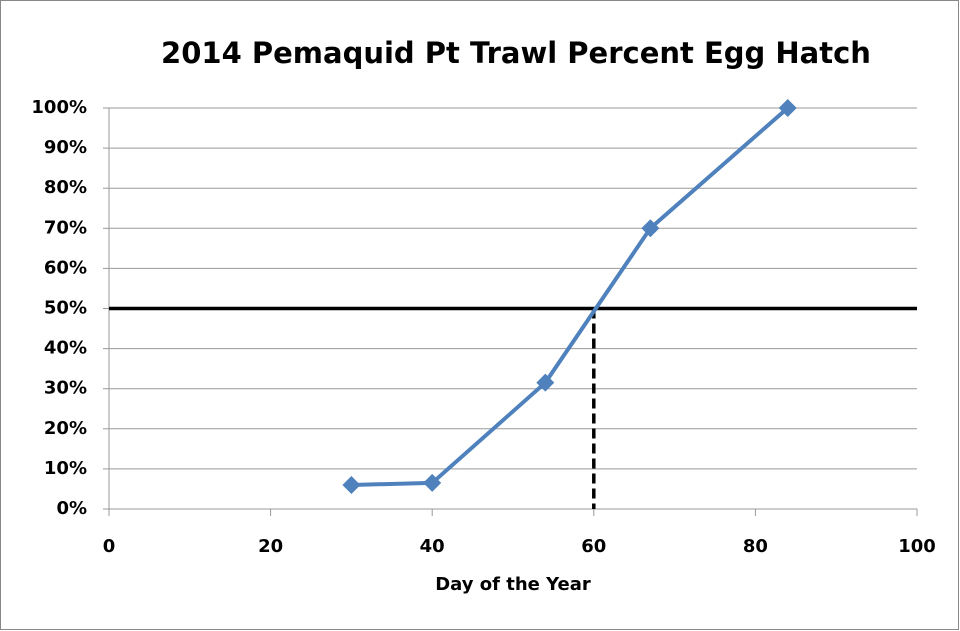 This screenshot has width=960, height=631. I want to click on y-tick-label: 10%, so click(65, 468).